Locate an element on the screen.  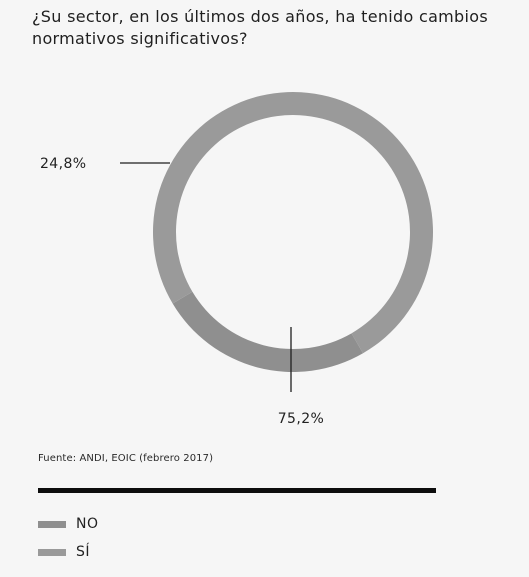
divider-rule is located at coordinates (237, 490).